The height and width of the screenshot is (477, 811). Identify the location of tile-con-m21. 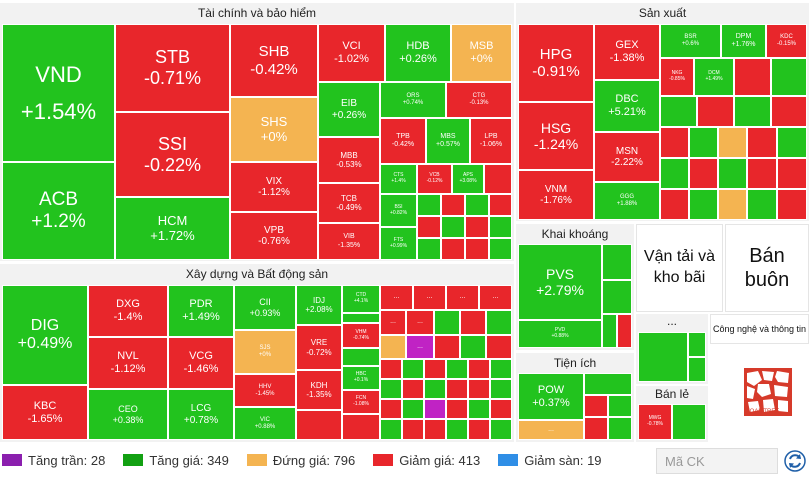
(391, 389).